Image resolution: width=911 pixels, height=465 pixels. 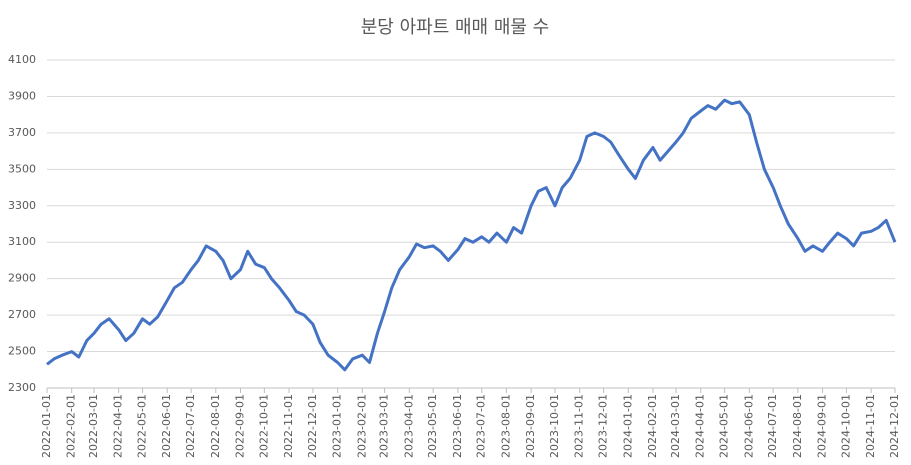 I want to click on x-tick-label: 2024-08-01, so click(x=797, y=426).